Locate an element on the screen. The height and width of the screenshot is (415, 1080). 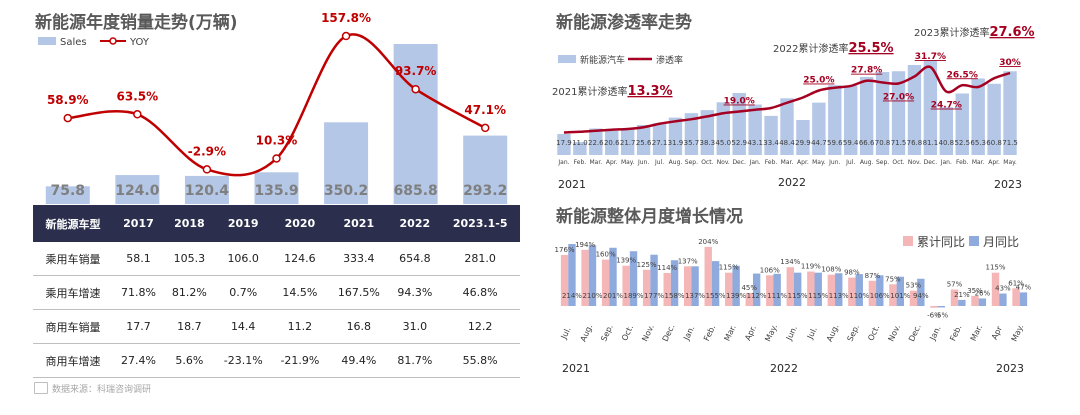
year-label: 2023 is located at coordinates (1008, 184).